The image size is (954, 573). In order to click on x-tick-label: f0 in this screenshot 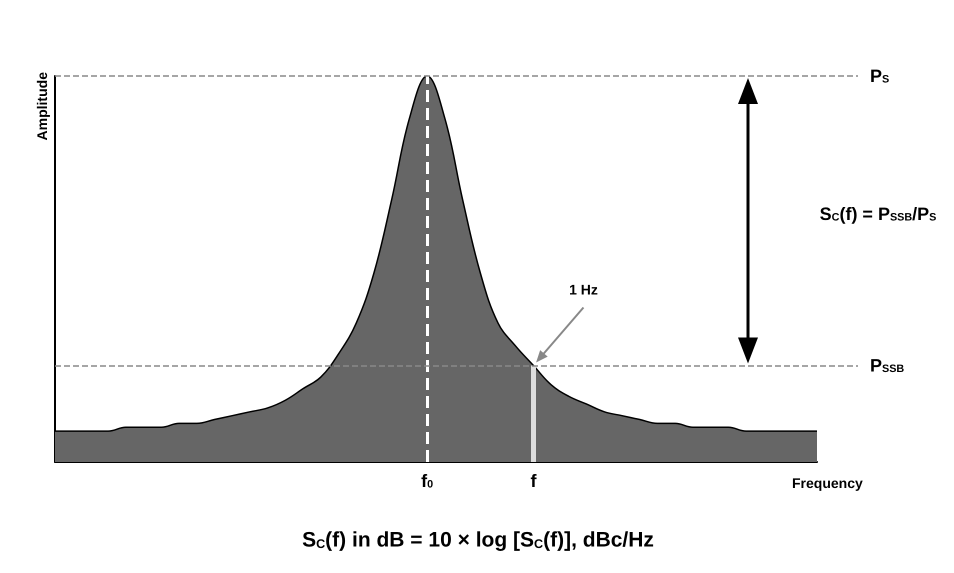, I will do `click(427, 481)`.